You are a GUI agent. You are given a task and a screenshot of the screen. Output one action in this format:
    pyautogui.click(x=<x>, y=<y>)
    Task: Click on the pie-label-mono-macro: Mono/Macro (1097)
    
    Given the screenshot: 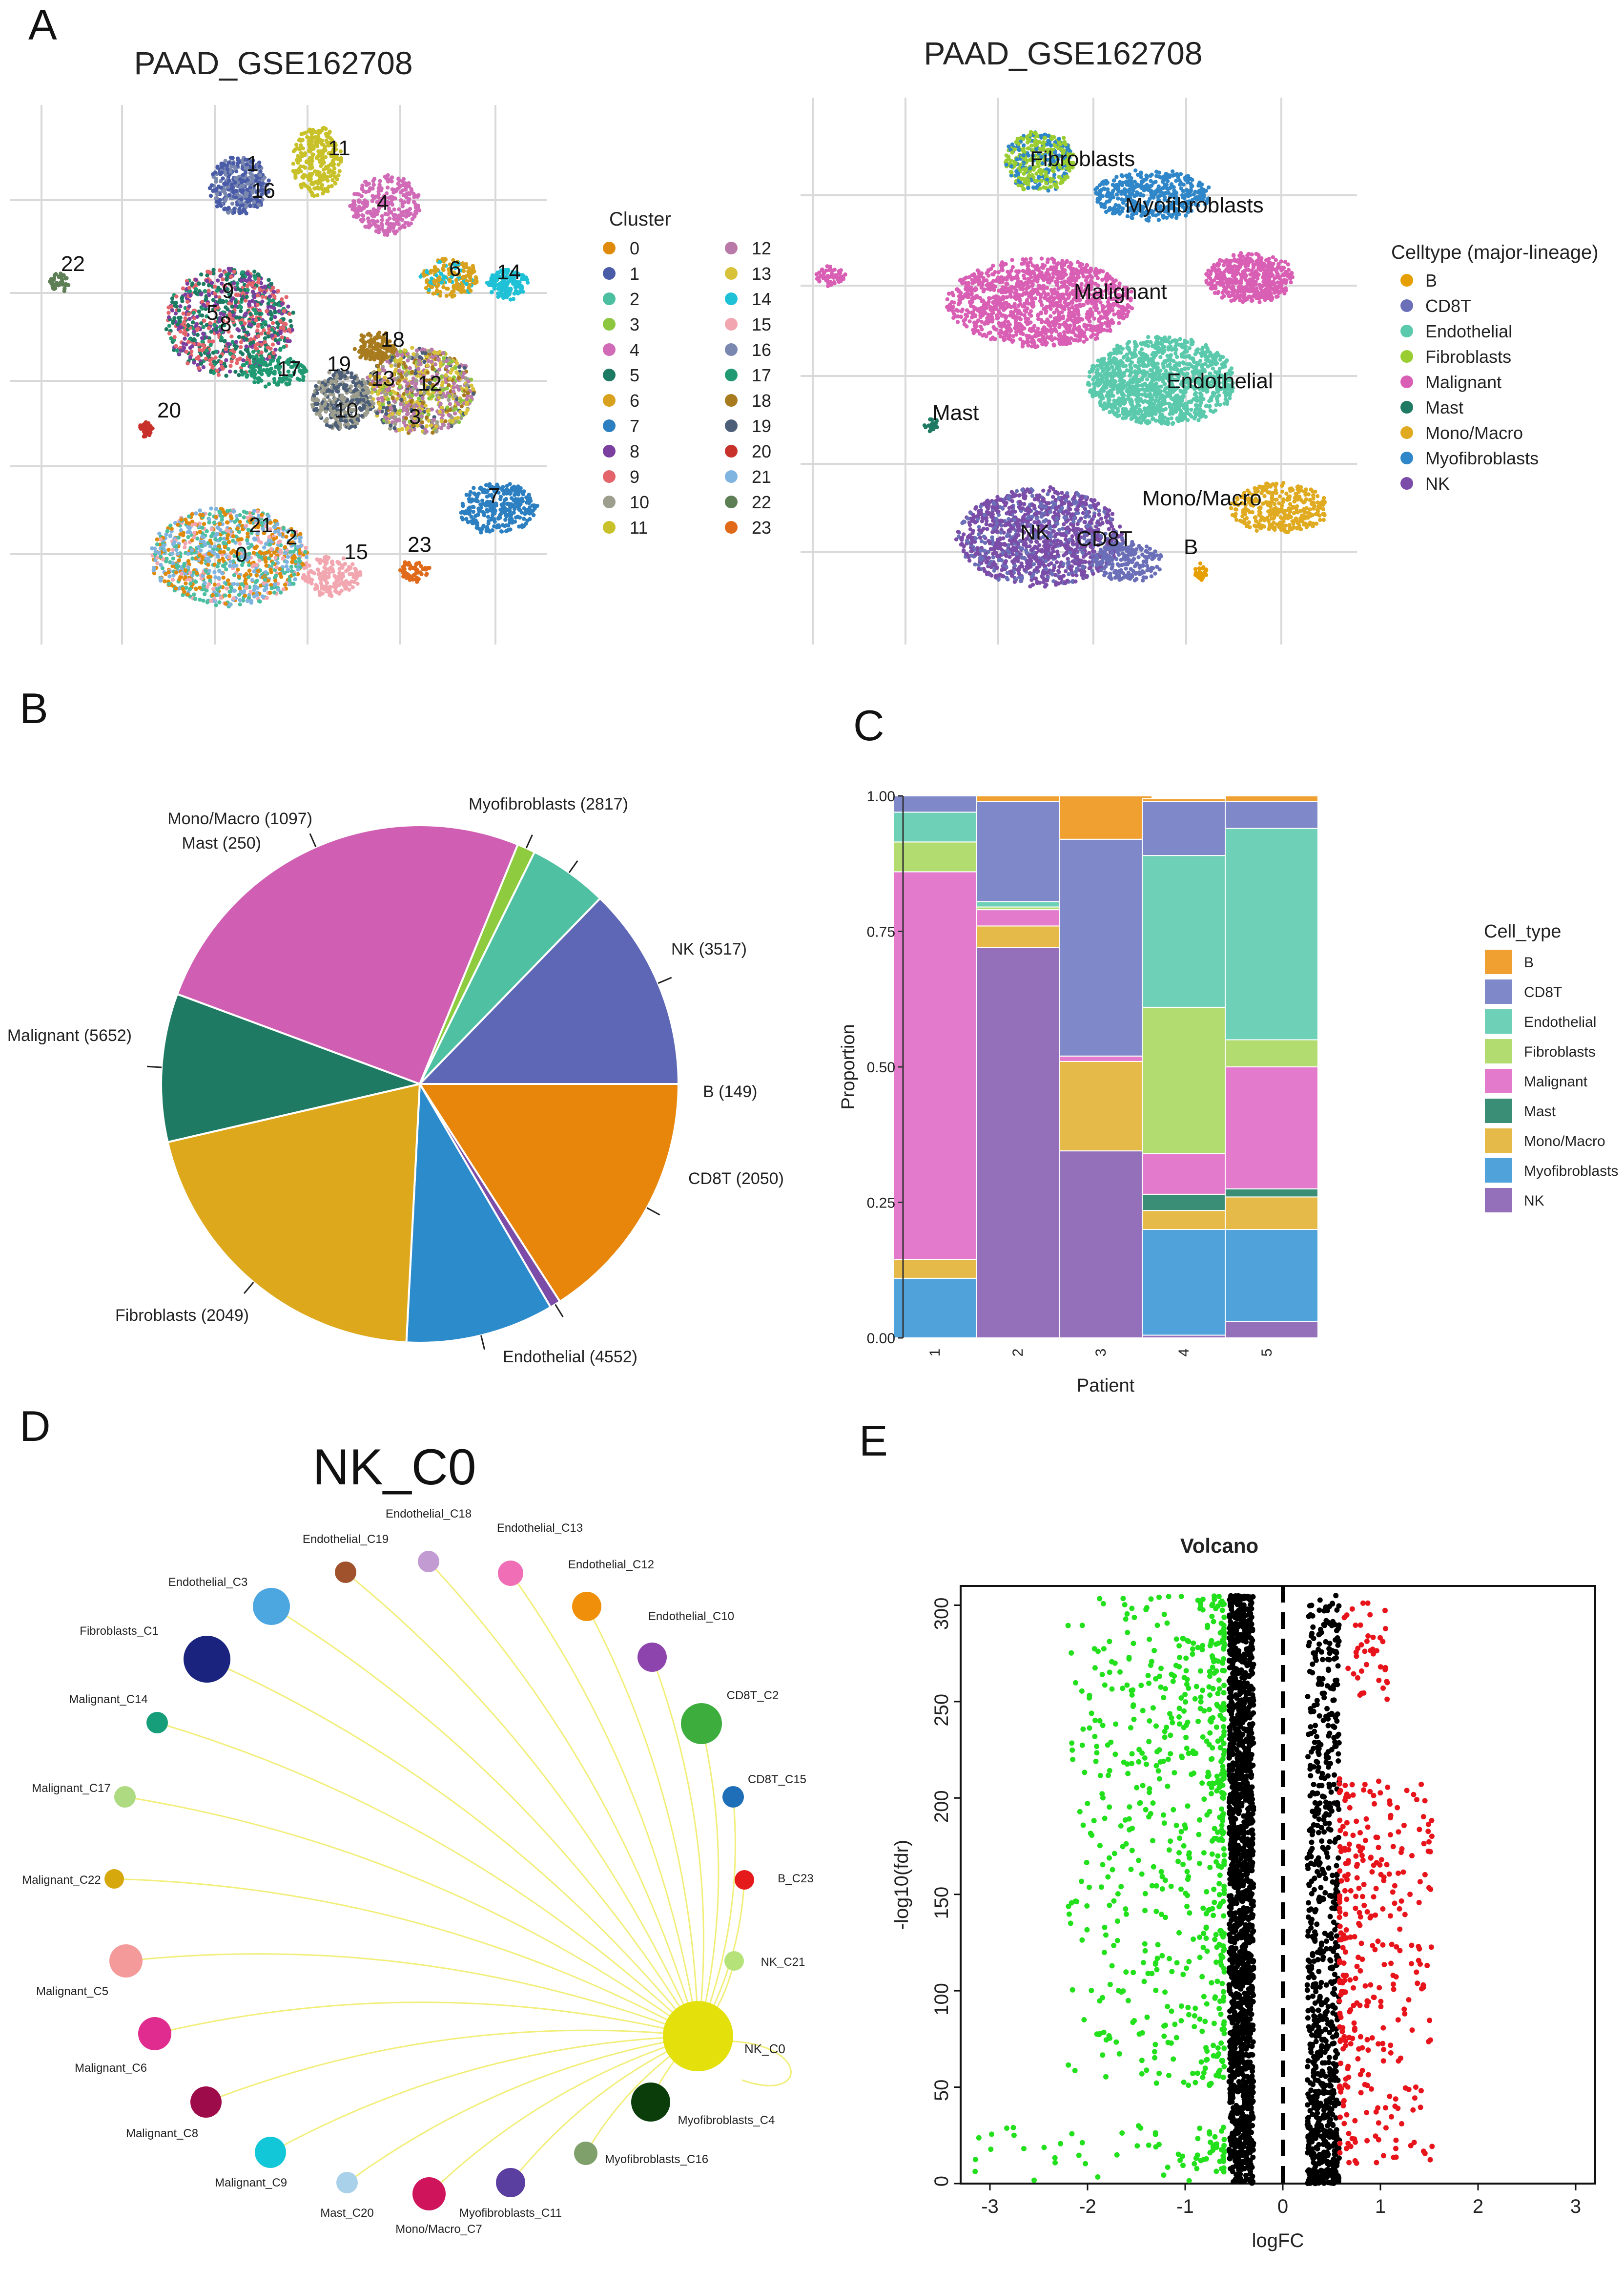 What is the action you would take?
    pyautogui.click(x=240, y=819)
    